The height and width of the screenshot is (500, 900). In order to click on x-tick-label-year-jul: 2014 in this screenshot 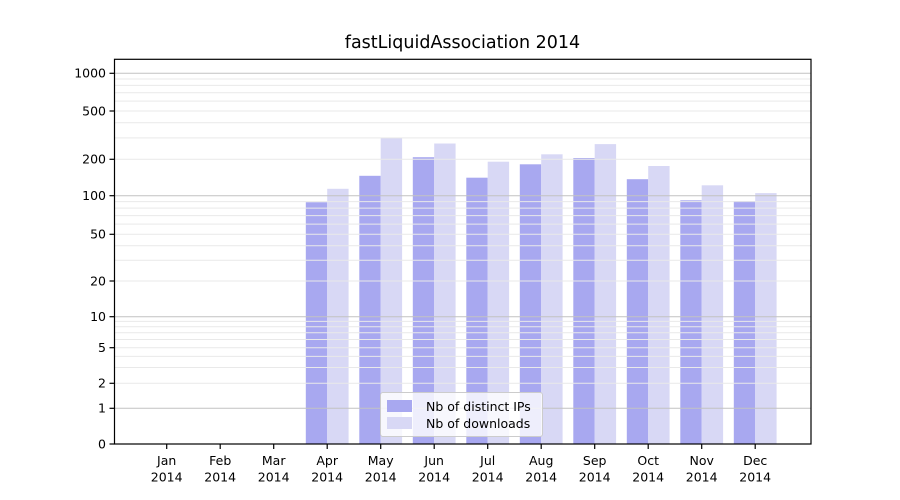, I will do `click(488, 477)`.